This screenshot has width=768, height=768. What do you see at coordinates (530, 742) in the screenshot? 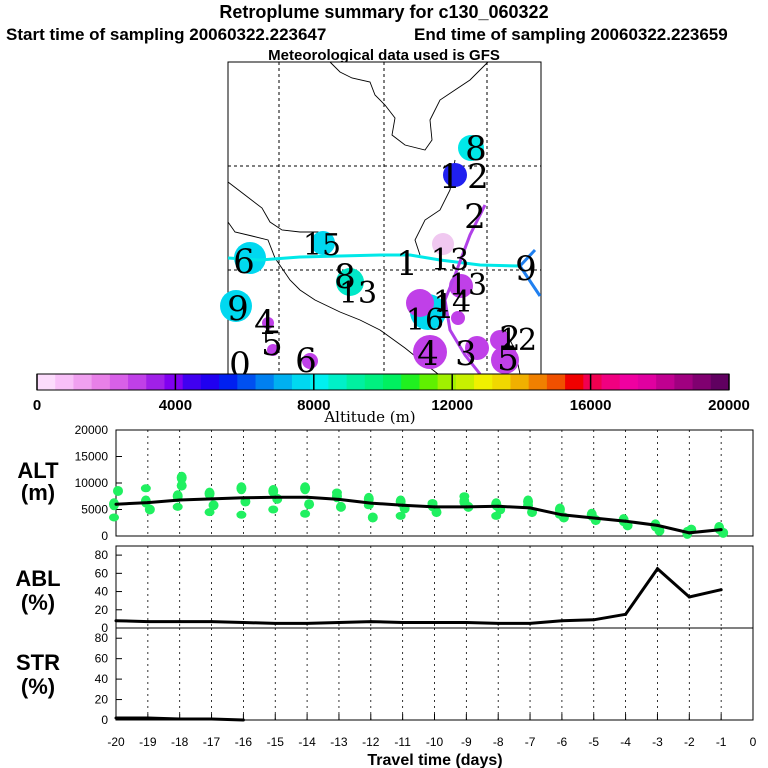
I see `x-tick-label: -7` at bounding box center [530, 742].